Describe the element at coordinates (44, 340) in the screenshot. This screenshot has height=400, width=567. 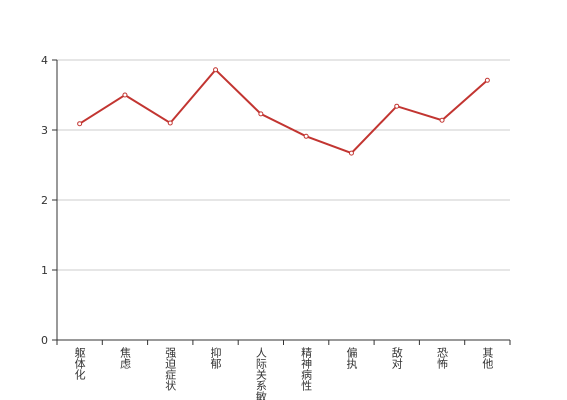
I see `y-tick-label: 0` at that location.